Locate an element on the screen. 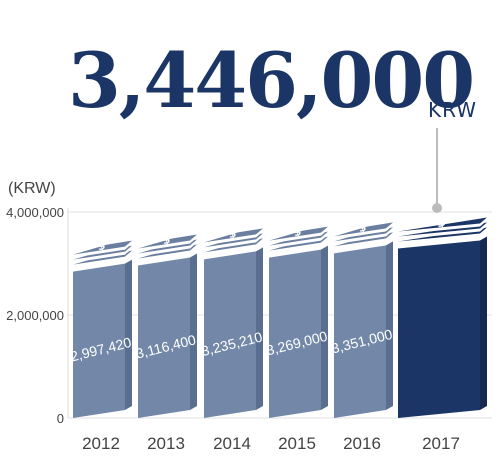  y-tick-label: 2,000,000 is located at coordinates (35, 315).